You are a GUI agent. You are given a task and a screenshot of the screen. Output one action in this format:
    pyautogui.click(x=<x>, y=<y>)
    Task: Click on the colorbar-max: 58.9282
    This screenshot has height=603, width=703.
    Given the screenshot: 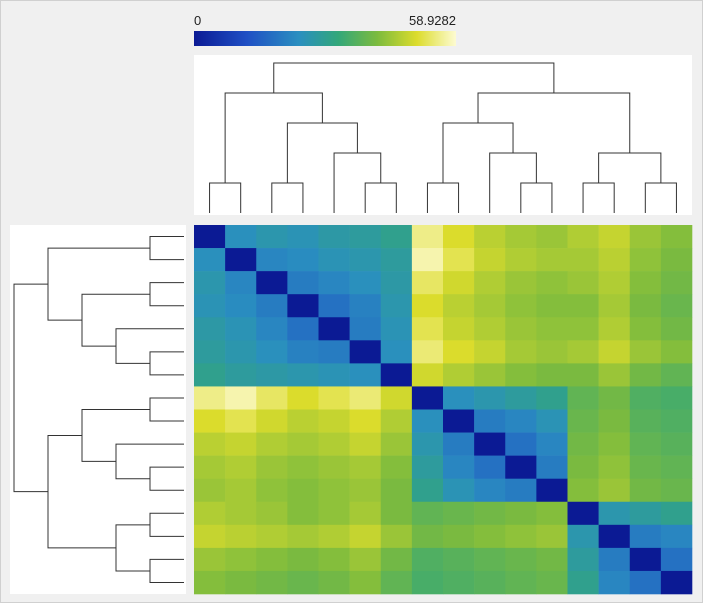 What is the action you would take?
    pyautogui.click(x=432, y=20)
    